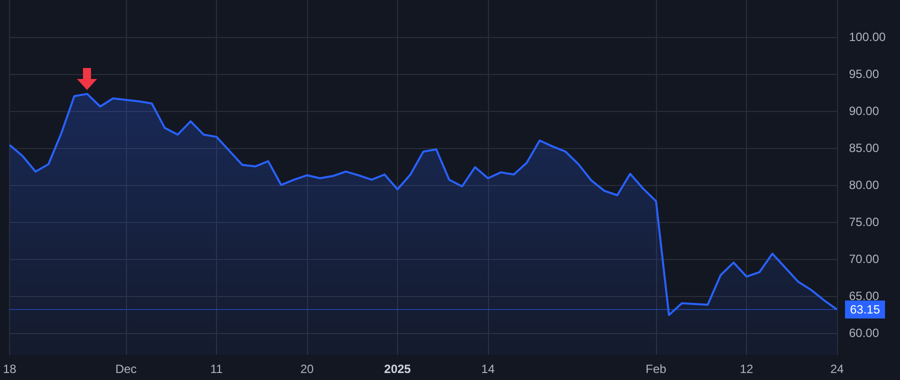 Image resolution: width=900 pixels, height=380 pixels. I want to click on x-tick-label: Dec, so click(126, 369).